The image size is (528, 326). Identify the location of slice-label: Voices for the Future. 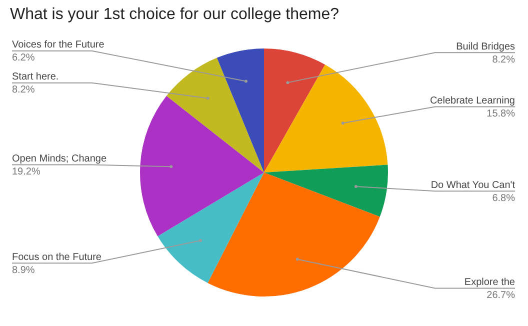
(58, 45).